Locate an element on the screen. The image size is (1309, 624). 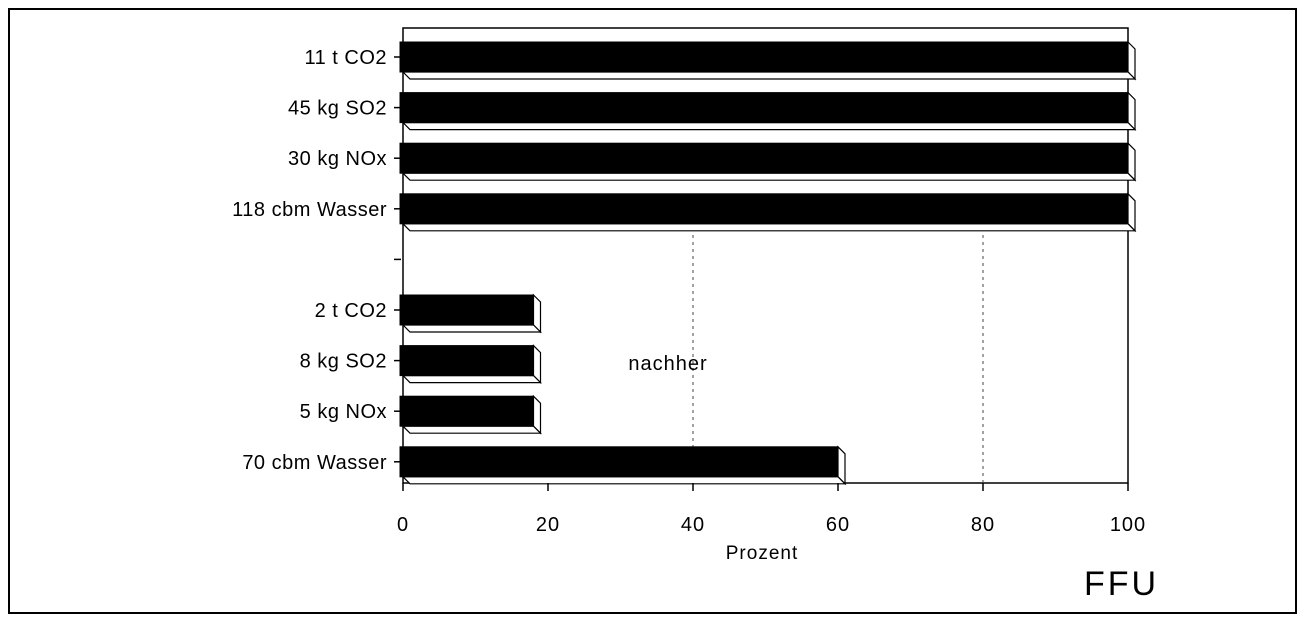
x-tick-label: 20 is located at coordinates (548, 525).